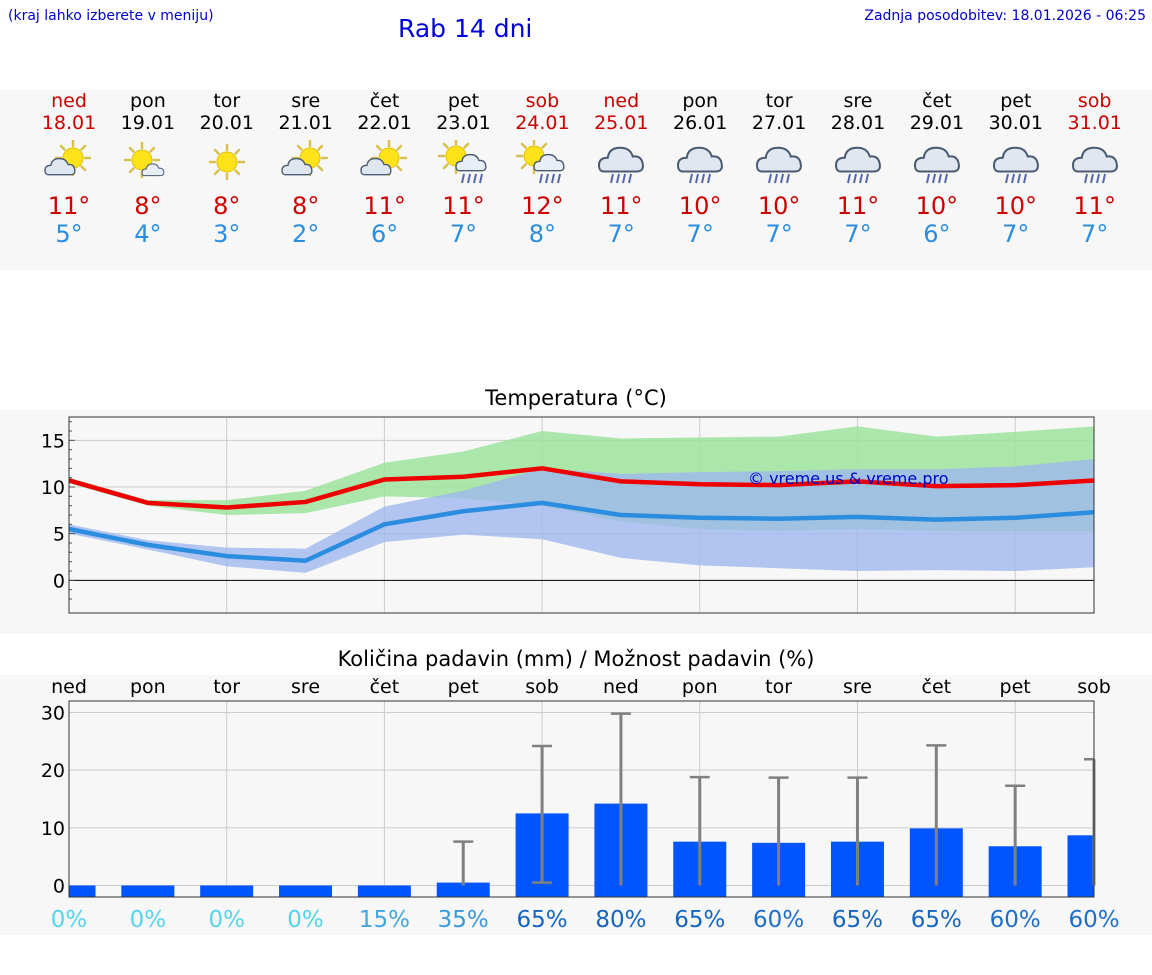 This screenshot has height=975, width=1152. I want to click on day-column: ned 18.01 11° 5°, so click(69, 169).